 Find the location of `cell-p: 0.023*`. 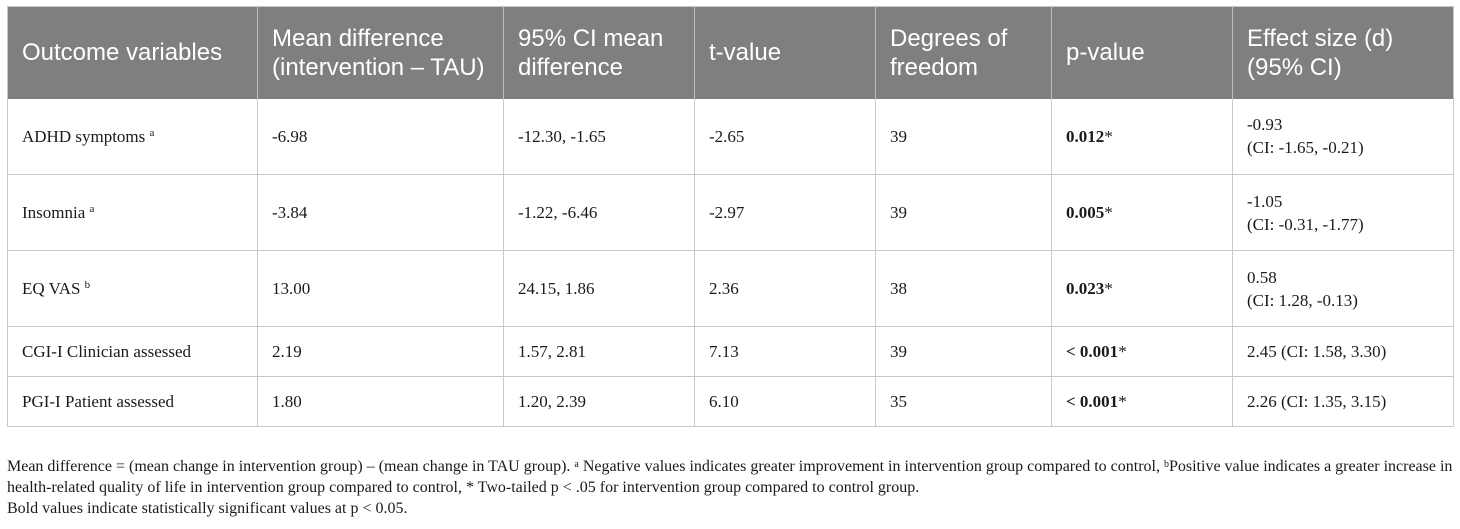

cell-p: 0.023* is located at coordinates (1142, 288).